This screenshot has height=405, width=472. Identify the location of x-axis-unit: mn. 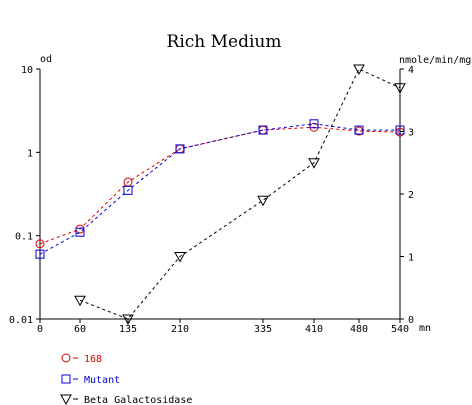
(425, 328).